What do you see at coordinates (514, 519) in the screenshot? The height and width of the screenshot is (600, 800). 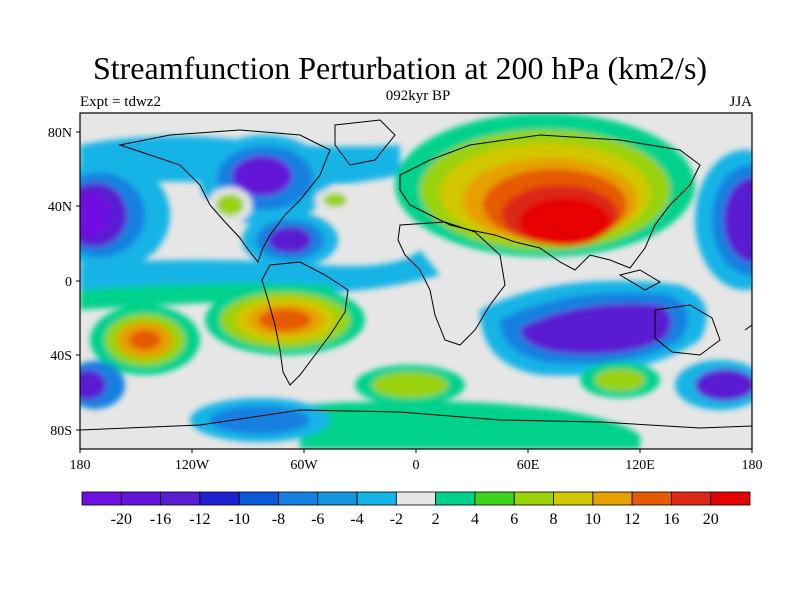 I see `colorbar-label: 6` at bounding box center [514, 519].